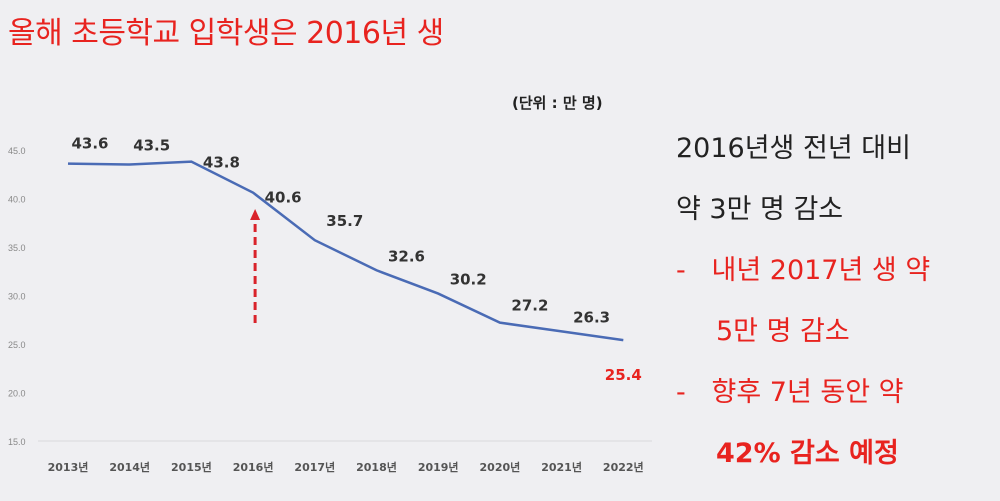 The image size is (1000, 501). I want to click on y-tick-label: 35.0, so click(17, 248).